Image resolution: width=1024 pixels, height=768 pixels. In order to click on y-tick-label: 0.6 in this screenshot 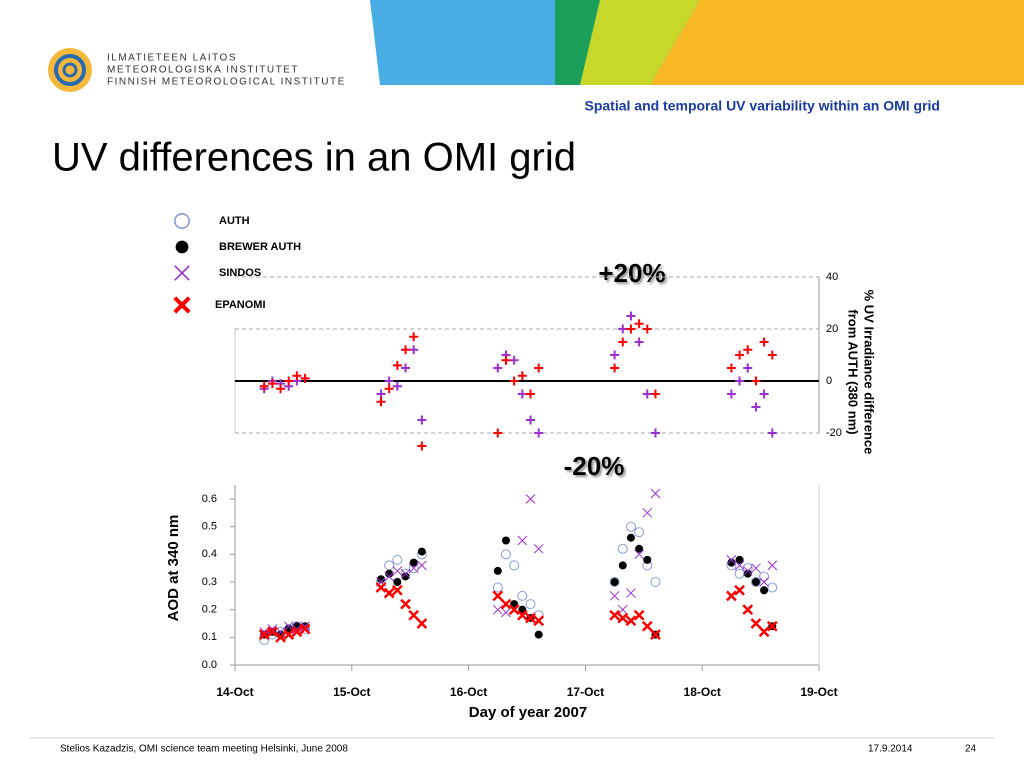, I will do `click(209, 499)`.